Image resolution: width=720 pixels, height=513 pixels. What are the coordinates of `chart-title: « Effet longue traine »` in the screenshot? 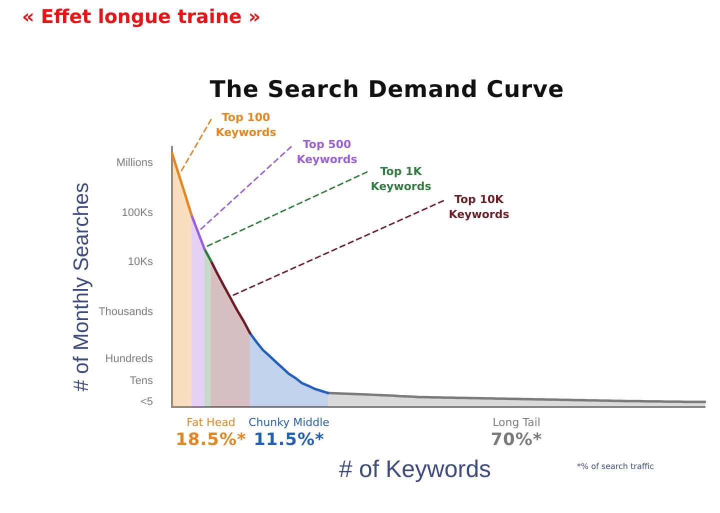 It's located at (141, 17).